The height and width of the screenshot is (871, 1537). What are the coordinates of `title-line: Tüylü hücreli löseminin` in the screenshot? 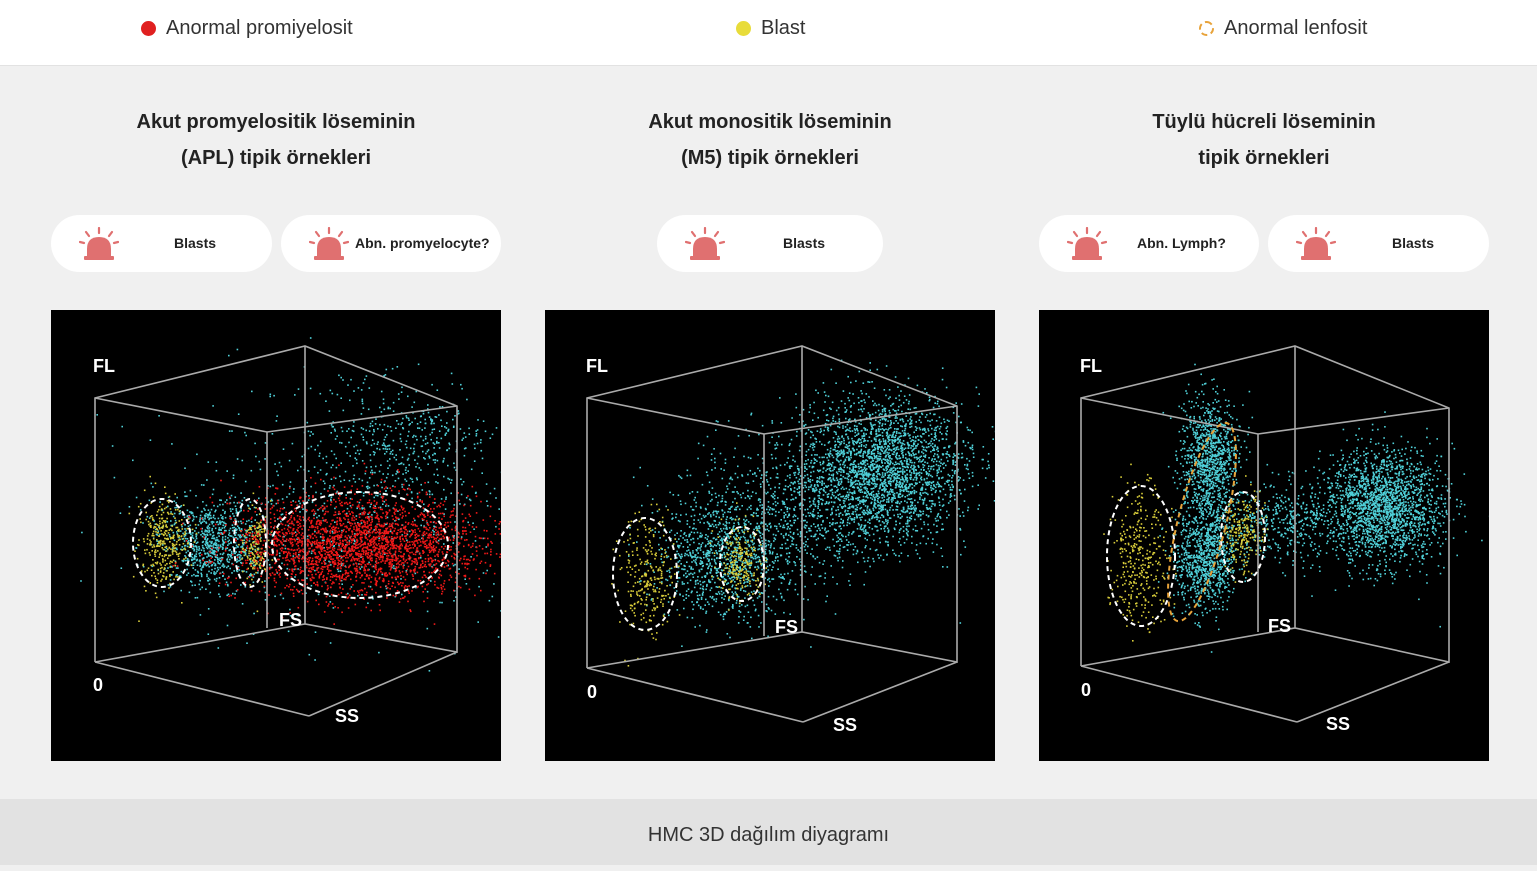 It's located at (1264, 122).